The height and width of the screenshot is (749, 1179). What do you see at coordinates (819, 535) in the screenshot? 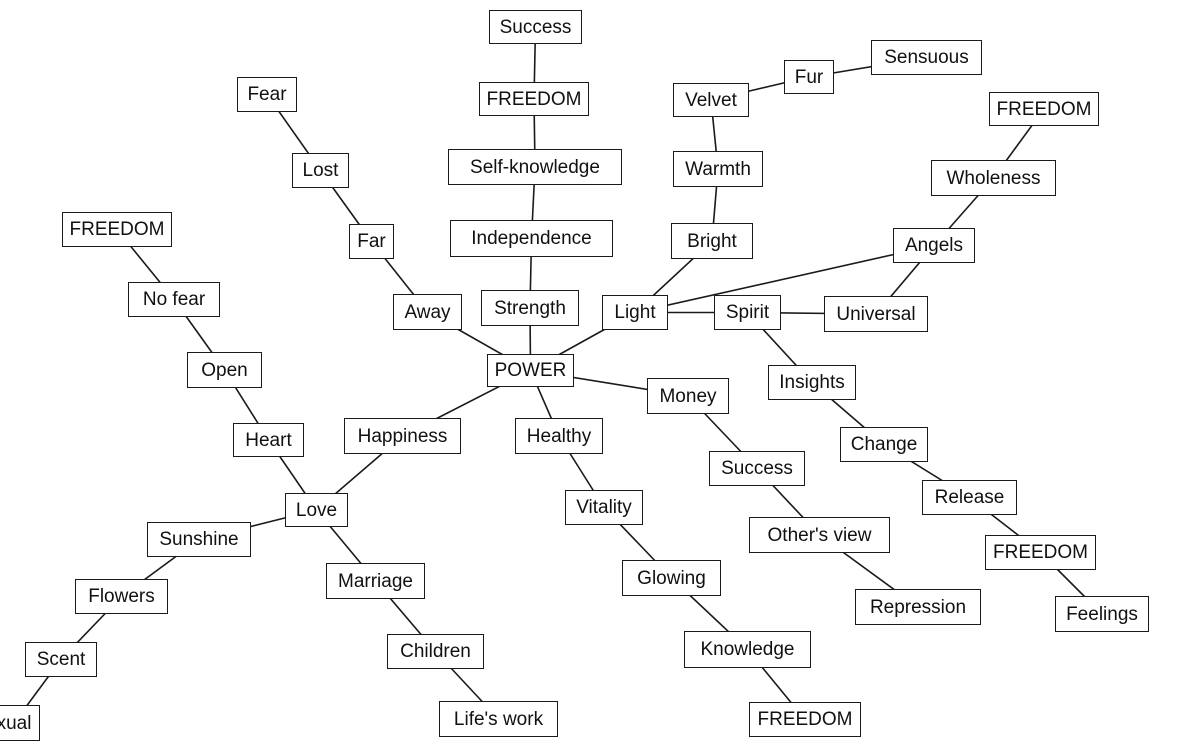
I see `node-others-view: Other's view` at bounding box center [819, 535].